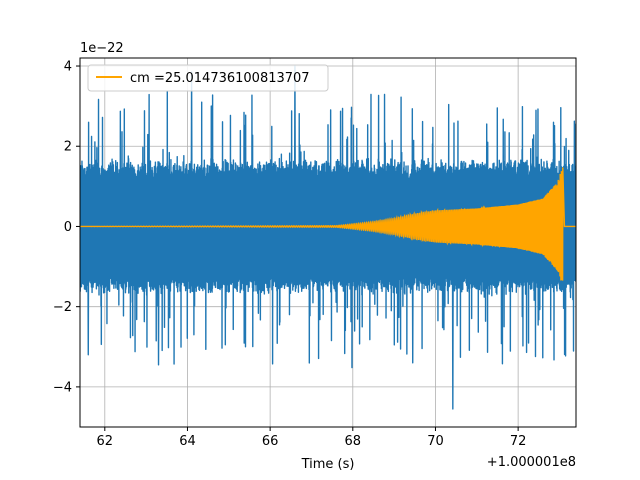 This screenshot has width=640, height=480. Describe the element at coordinates (518, 441) in the screenshot. I see `x-tick-label: 72` at that location.